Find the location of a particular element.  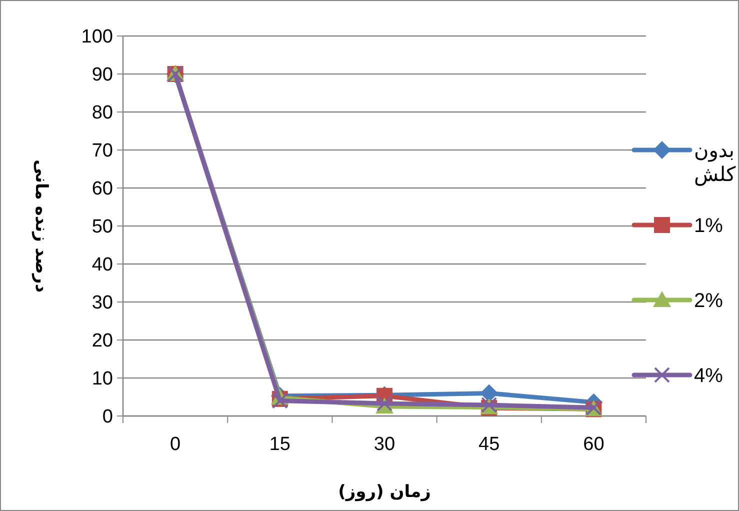

x-axis-title: زمان (روز) is located at coordinates (384, 492).